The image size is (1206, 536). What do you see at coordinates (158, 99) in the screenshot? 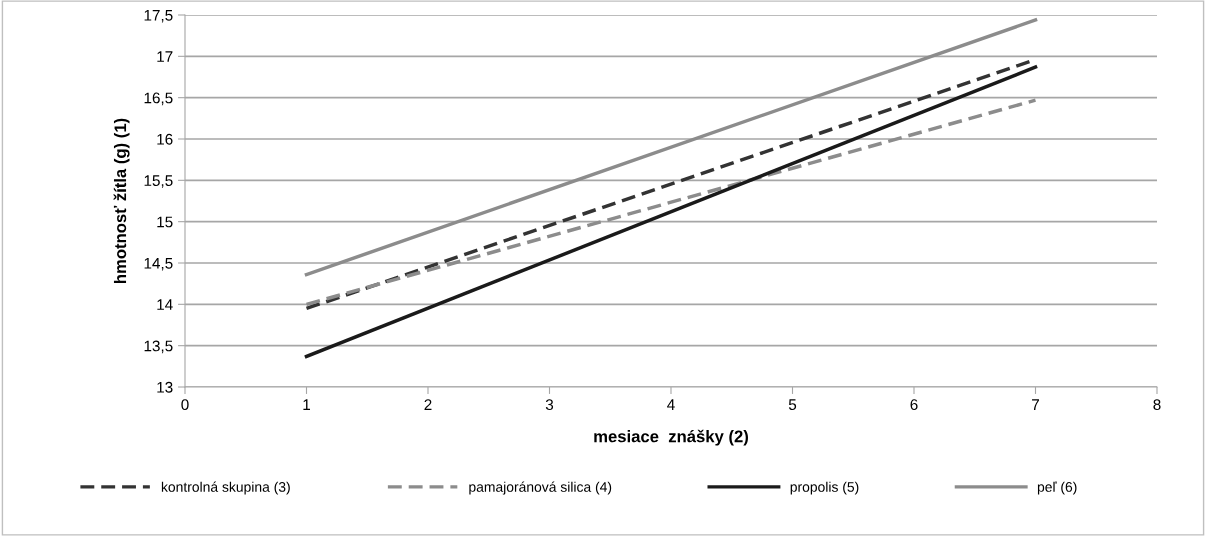
I see `y-tick-label: 16,5` at bounding box center [158, 99].